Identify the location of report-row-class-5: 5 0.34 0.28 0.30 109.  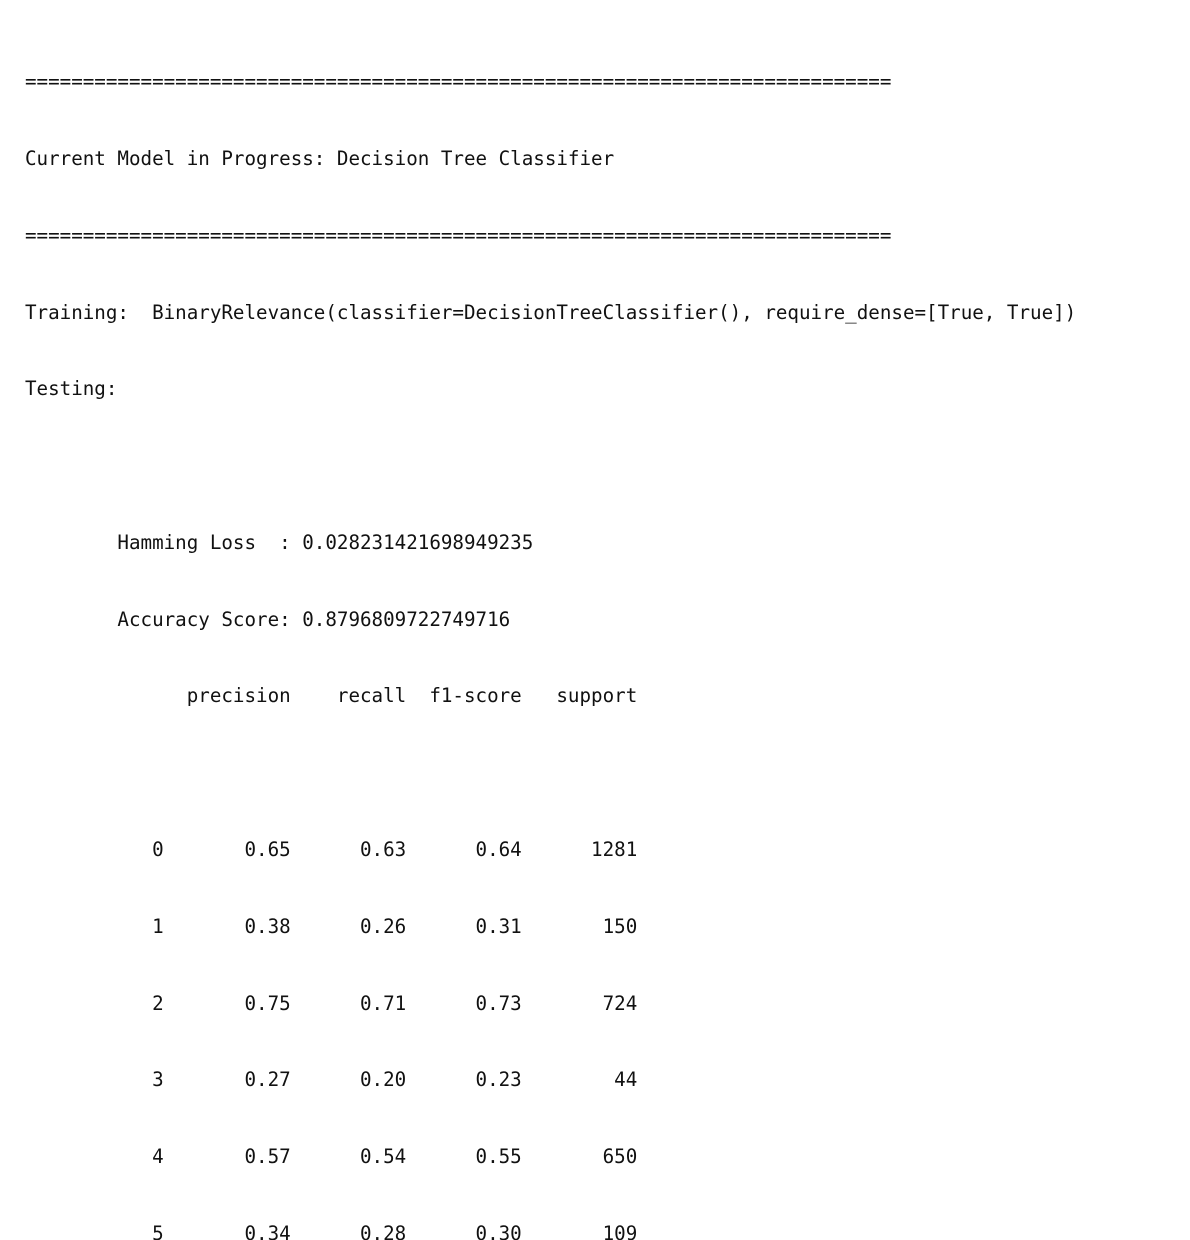
(331, 1230).